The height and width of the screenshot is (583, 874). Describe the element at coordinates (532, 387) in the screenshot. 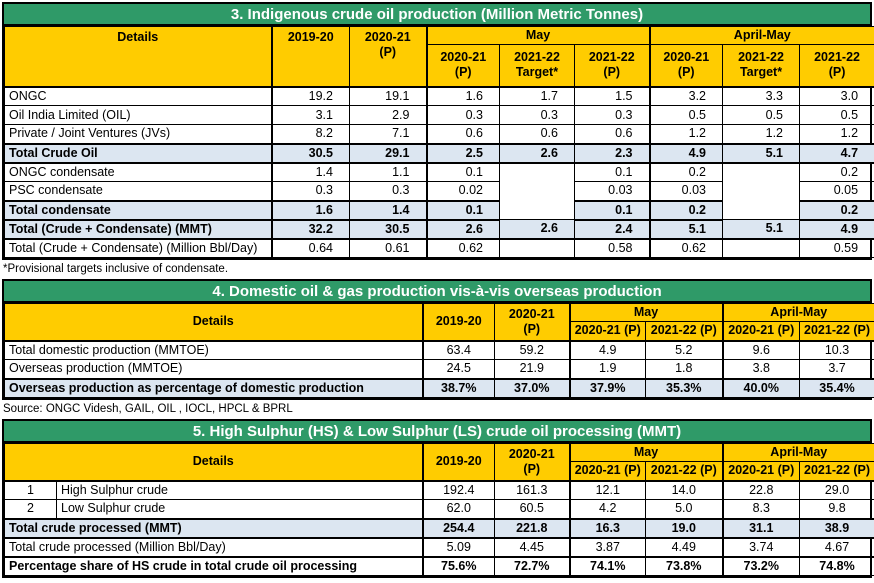

I see `value-cell: 37.0%` at that location.